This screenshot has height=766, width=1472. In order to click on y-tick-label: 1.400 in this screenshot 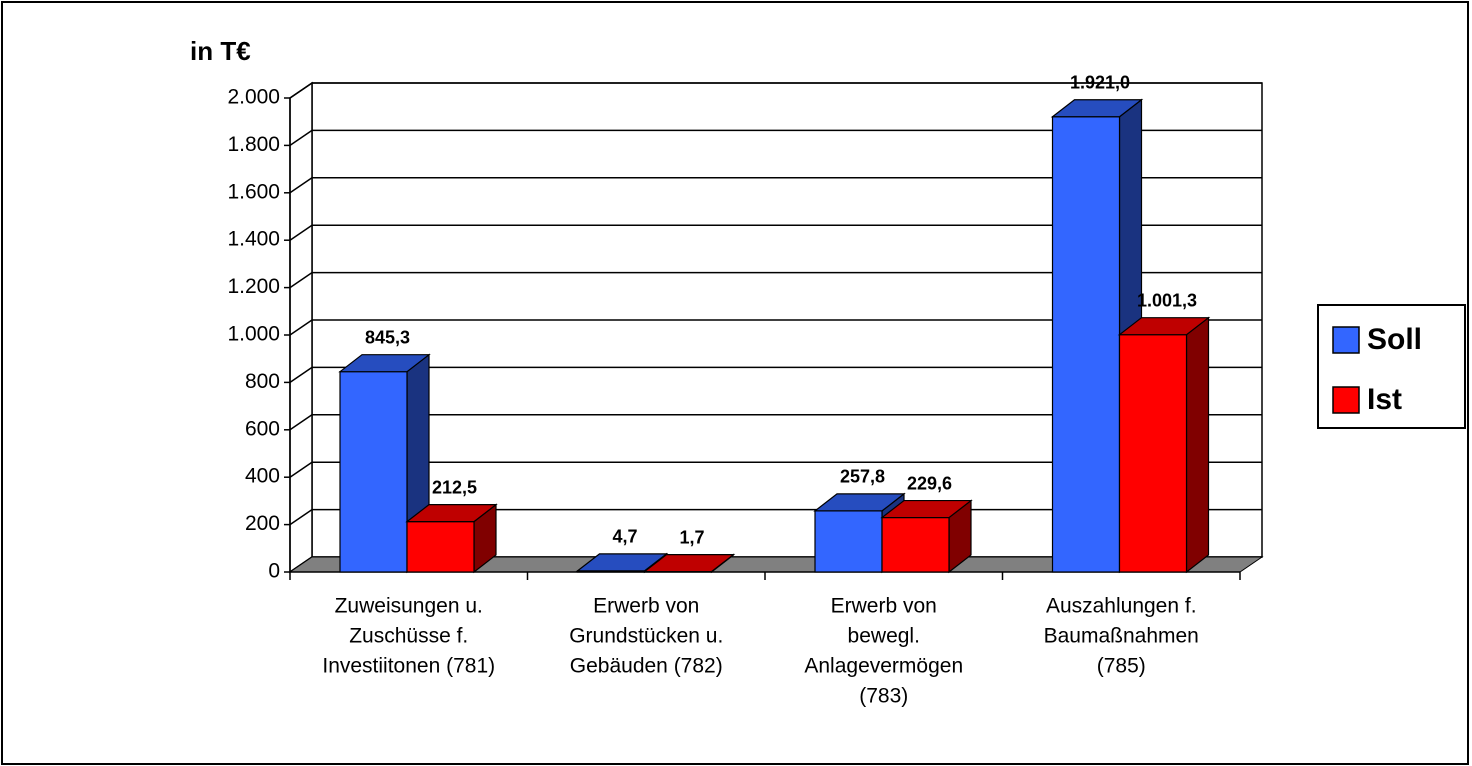, I will do `click(253, 239)`.